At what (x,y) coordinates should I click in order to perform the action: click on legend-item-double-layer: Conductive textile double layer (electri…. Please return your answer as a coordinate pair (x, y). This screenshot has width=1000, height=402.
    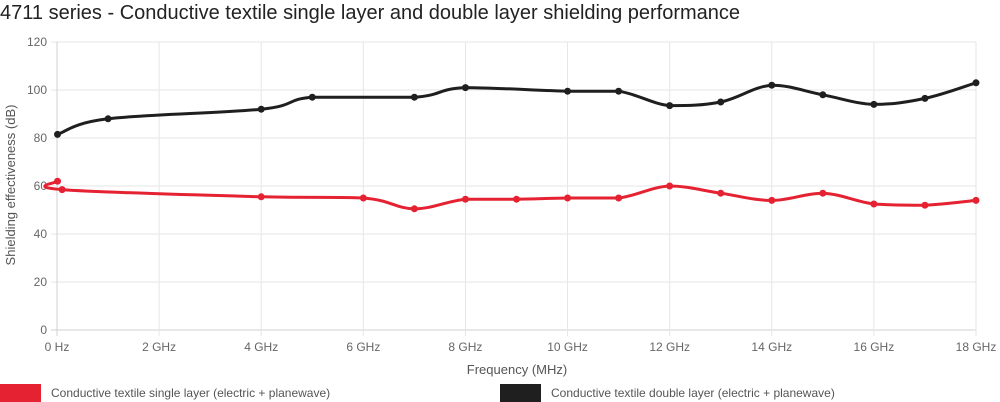
    Looking at the image, I should click on (667, 393).